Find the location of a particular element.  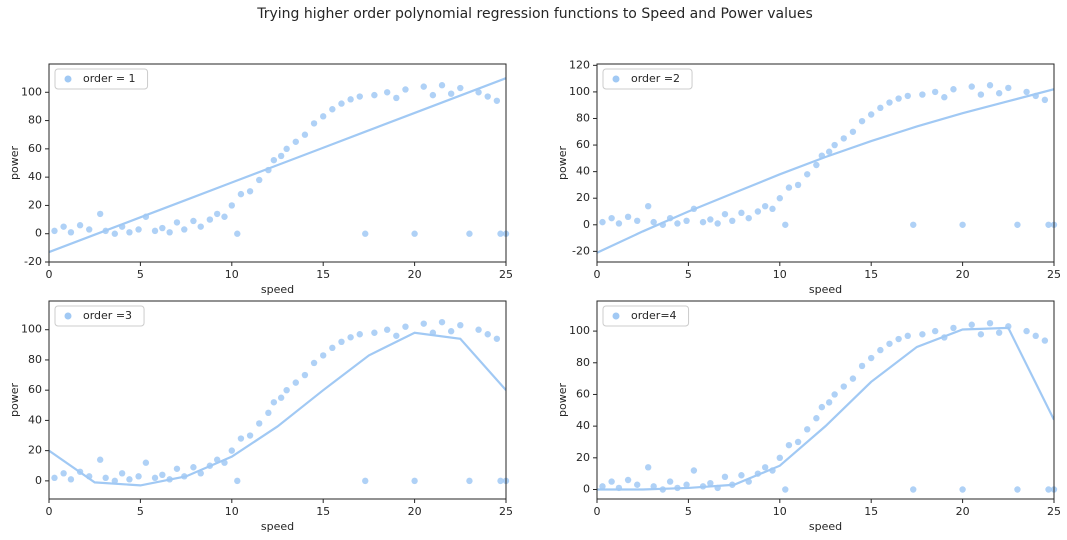

legend-marker is located at coordinates (616, 79).